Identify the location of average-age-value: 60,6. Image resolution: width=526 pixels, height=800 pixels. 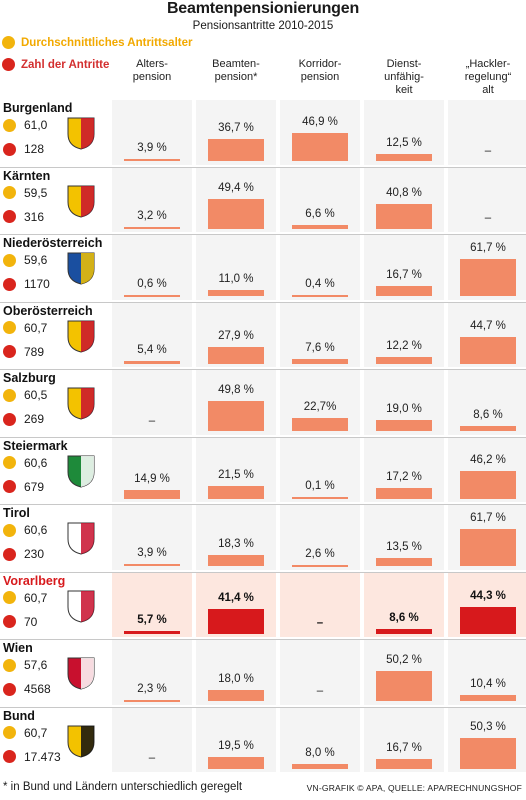
(36, 530).